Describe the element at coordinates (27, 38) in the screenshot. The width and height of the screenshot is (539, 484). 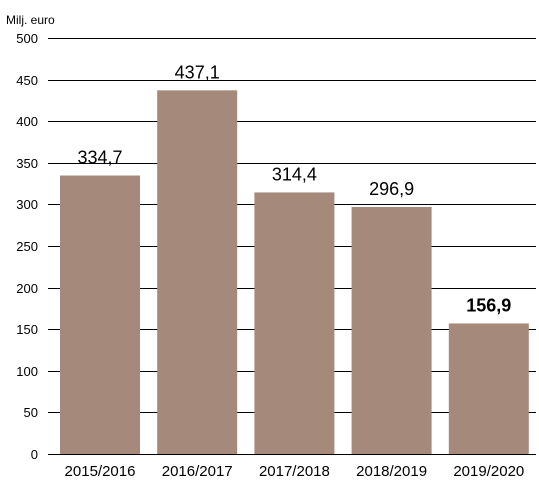
I see `y-tick-label: 500` at that location.